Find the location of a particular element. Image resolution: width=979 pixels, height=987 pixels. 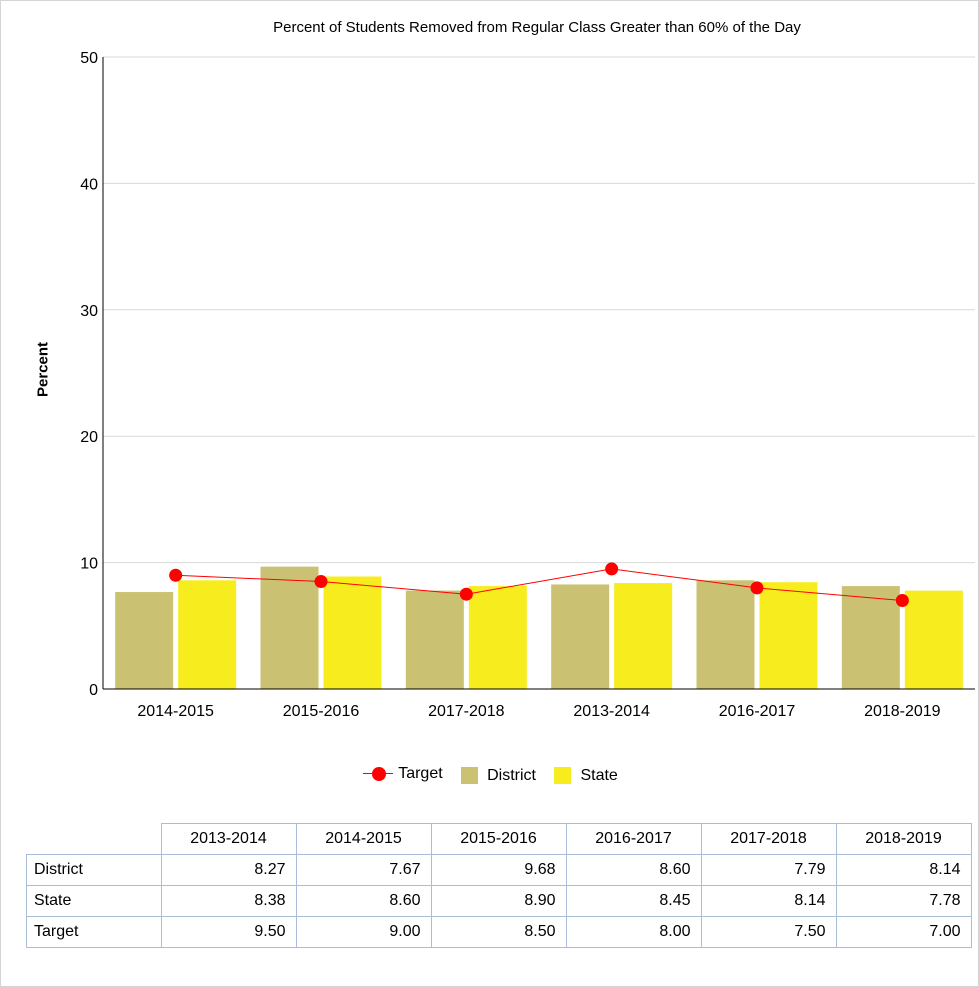

legend-item-state: State is located at coordinates (586, 775).